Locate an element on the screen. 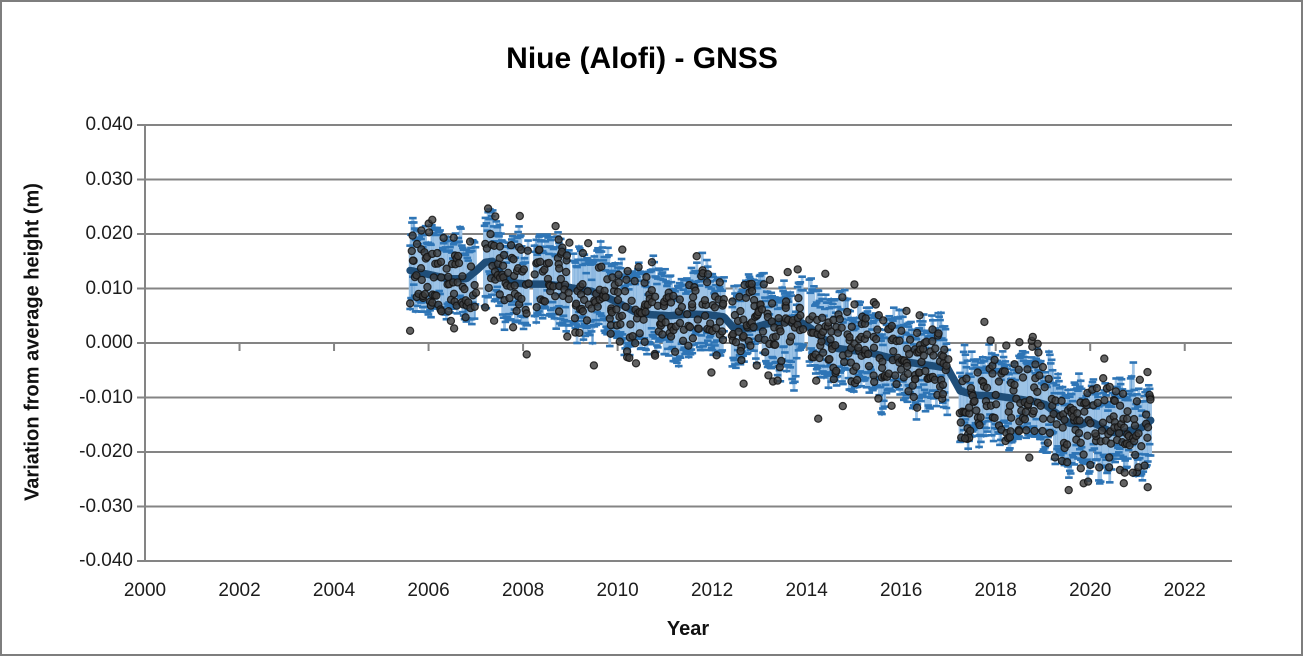  y-tick-label: -0.010 is located at coordinates (106, 397).